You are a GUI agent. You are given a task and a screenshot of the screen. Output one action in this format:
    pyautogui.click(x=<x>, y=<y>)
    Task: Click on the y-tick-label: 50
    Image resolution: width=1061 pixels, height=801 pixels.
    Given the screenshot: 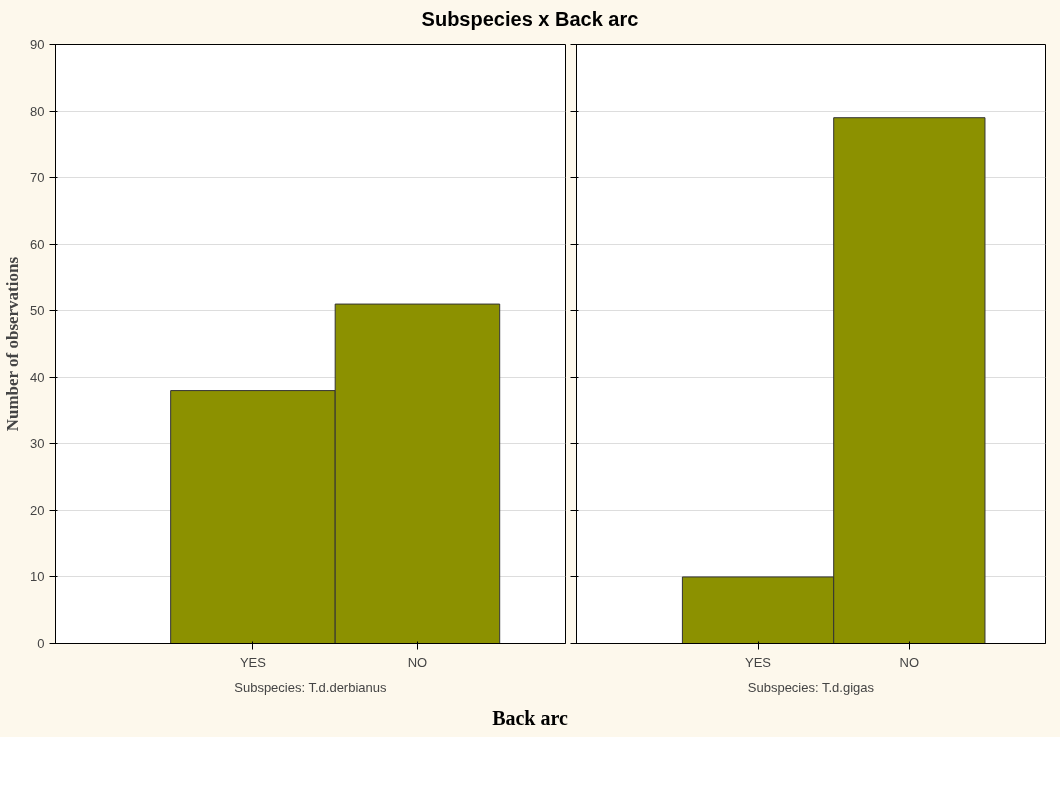 What is the action you would take?
    pyautogui.click(x=37, y=310)
    